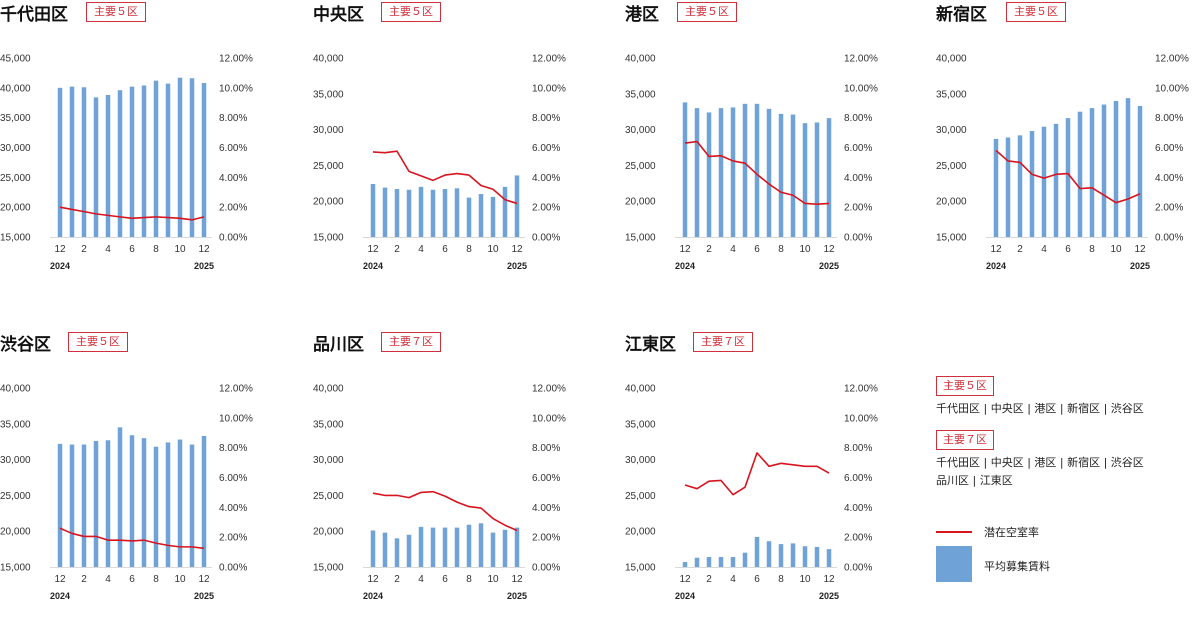  What do you see at coordinates (338, 15) in the screenshot?
I see `ward-title: 中央区` at bounding box center [338, 15].